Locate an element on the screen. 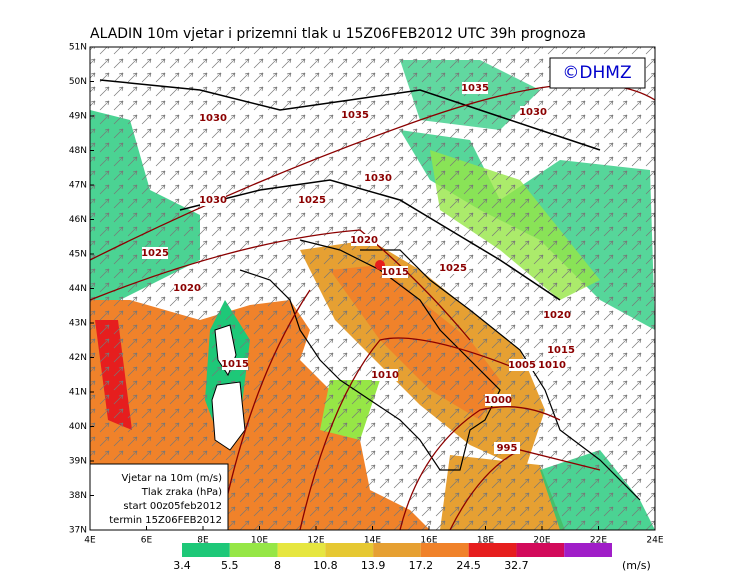 The image size is (740, 586). info-line: termin 15Z06FEB2012 is located at coordinates (165, 520).